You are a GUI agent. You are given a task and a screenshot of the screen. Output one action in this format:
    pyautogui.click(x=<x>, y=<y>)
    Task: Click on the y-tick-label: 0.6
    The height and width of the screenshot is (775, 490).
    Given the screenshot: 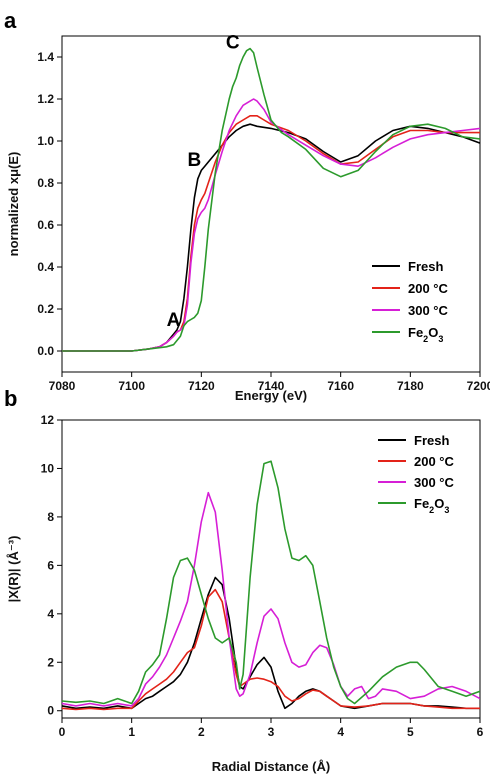 What is the action you would take?
    pyautogui.click(x=45, y=225)
    